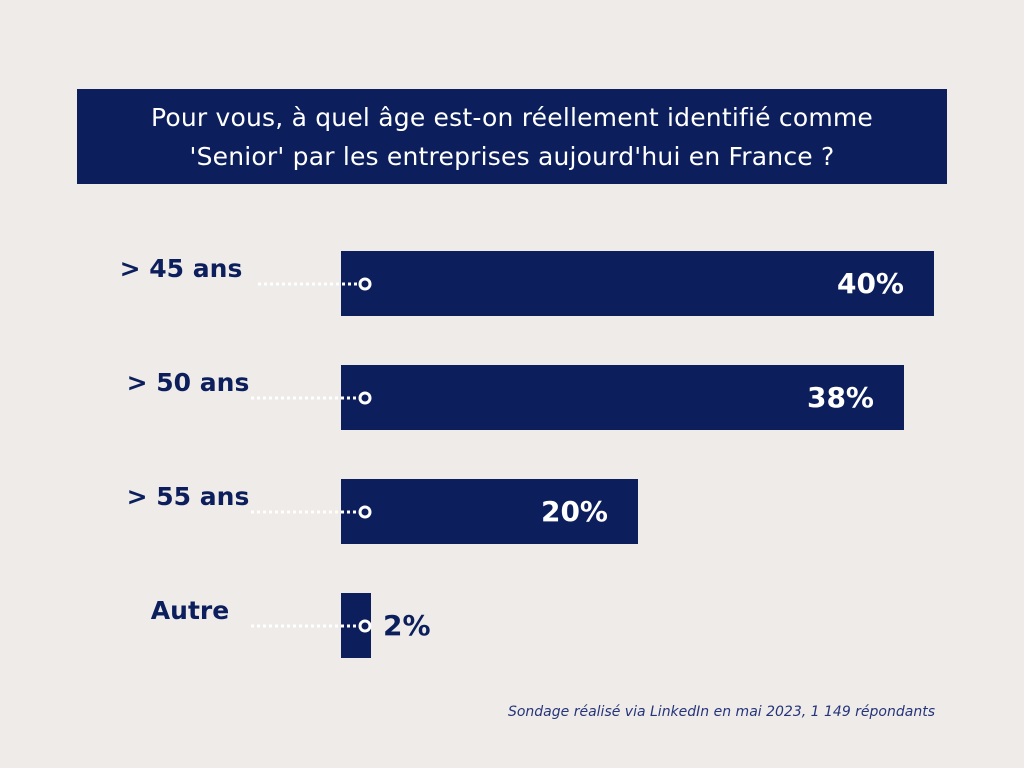 The height and width of the screenshot is (768, 1024). Describe the element at coordinates (489, 511) in the screenshot. I see `bar-55-ans` at that location.